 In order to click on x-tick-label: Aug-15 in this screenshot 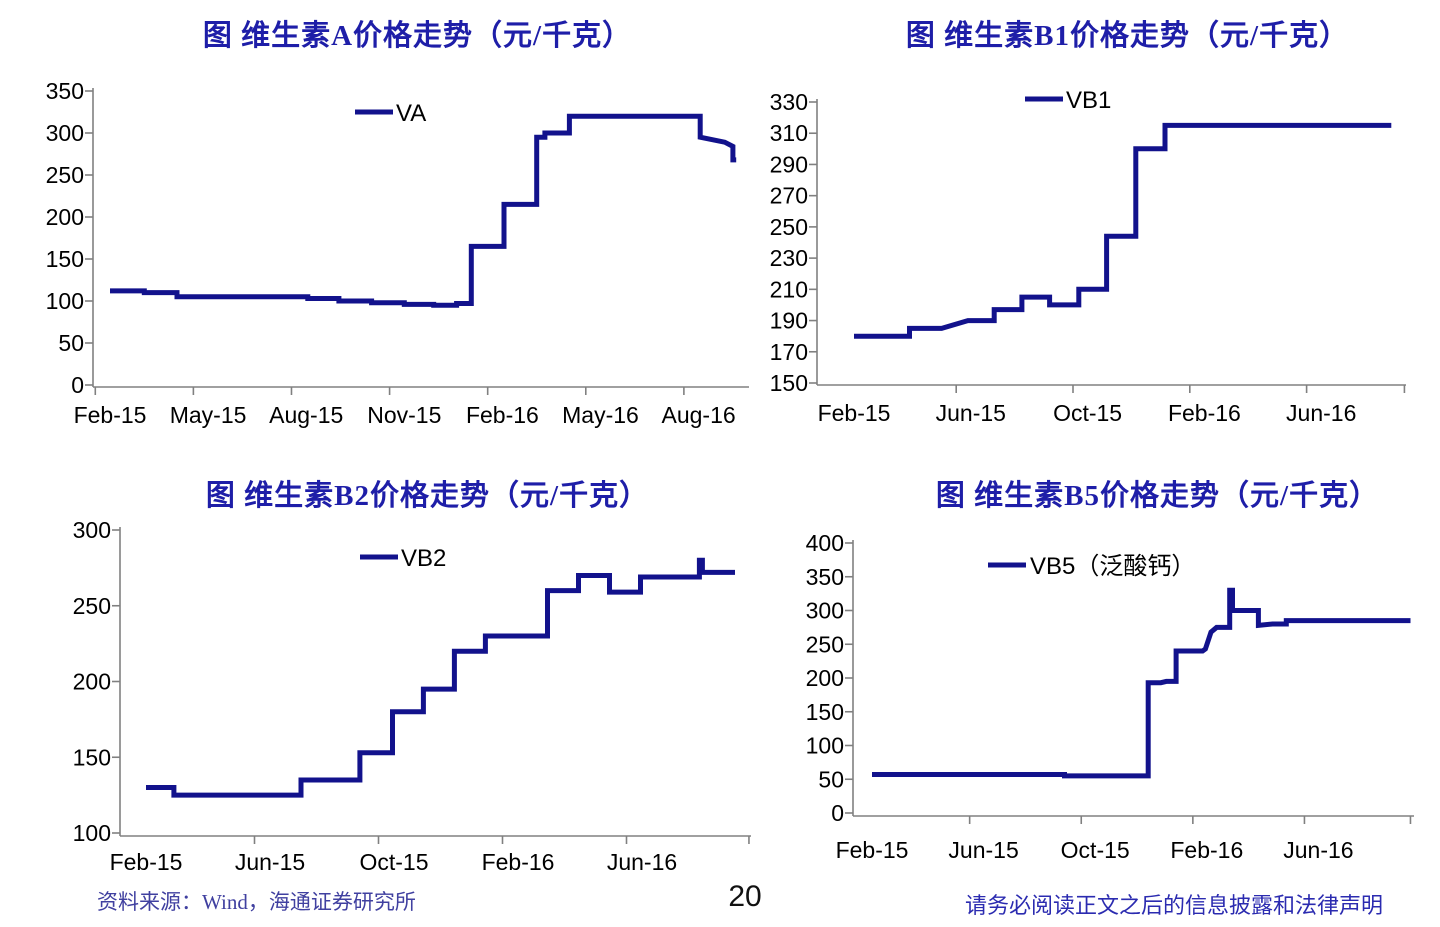, I will do `click(306, 415)`.